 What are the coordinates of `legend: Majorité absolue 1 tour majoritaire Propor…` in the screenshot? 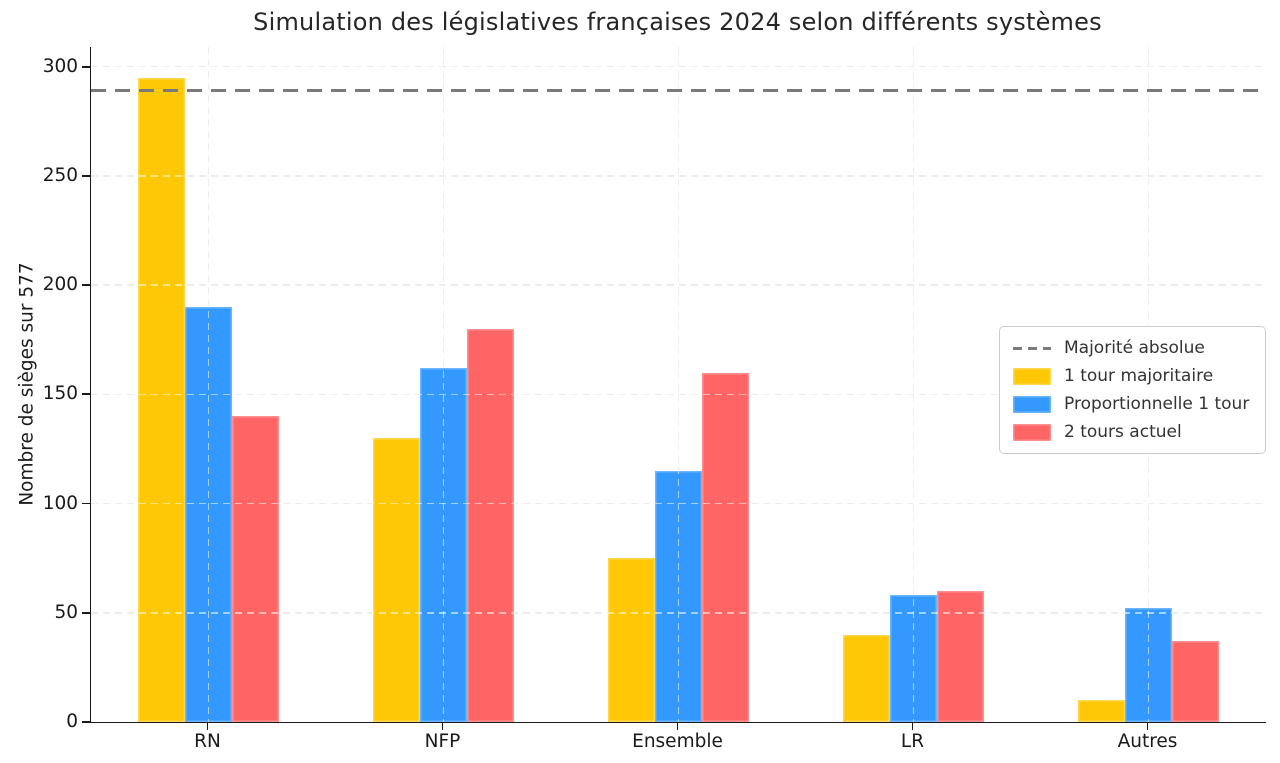 It's located at (1133, 390).